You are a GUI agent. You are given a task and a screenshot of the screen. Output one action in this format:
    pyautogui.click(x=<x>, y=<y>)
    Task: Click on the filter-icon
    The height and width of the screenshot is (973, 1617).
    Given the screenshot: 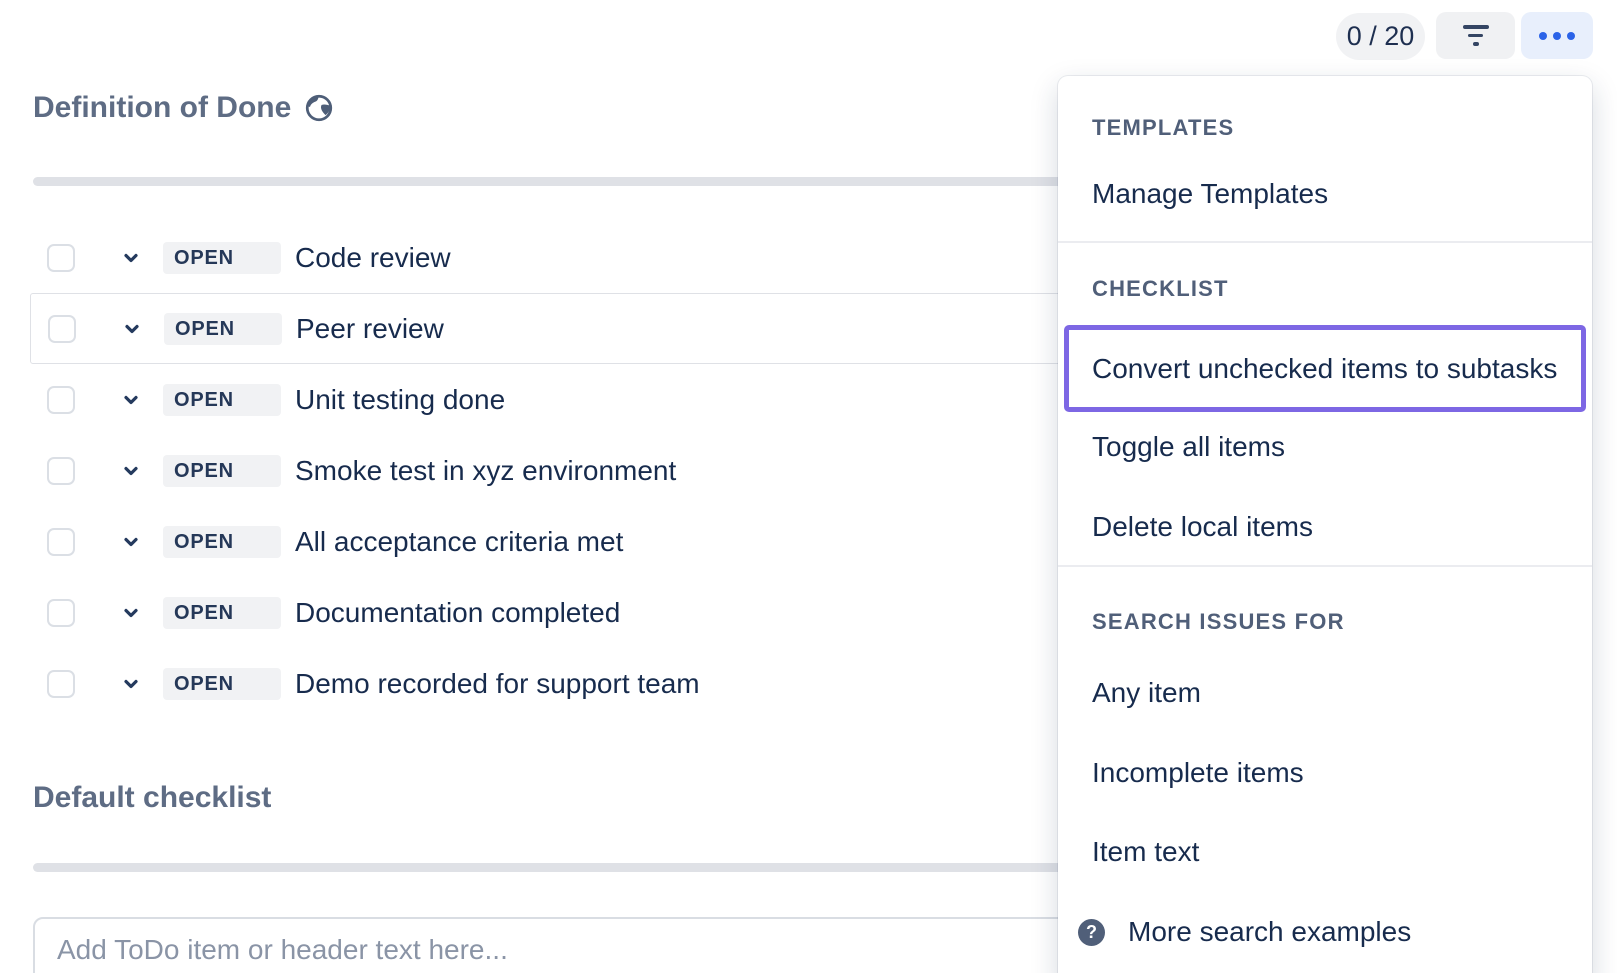 What is the action you would take?
    pyautogui.click(x=1475, y=35)
    